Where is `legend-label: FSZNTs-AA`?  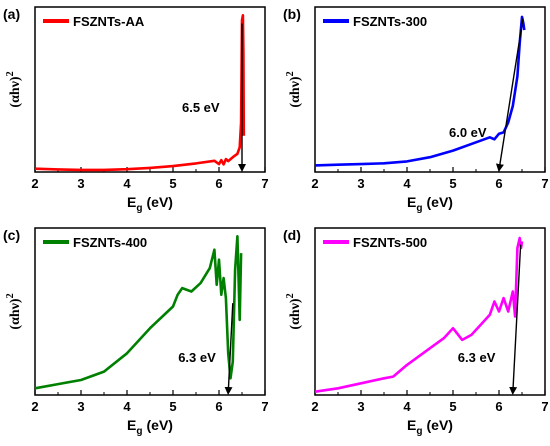
legend-label: FSZNTs-AA is located at coordinates (109, 21).